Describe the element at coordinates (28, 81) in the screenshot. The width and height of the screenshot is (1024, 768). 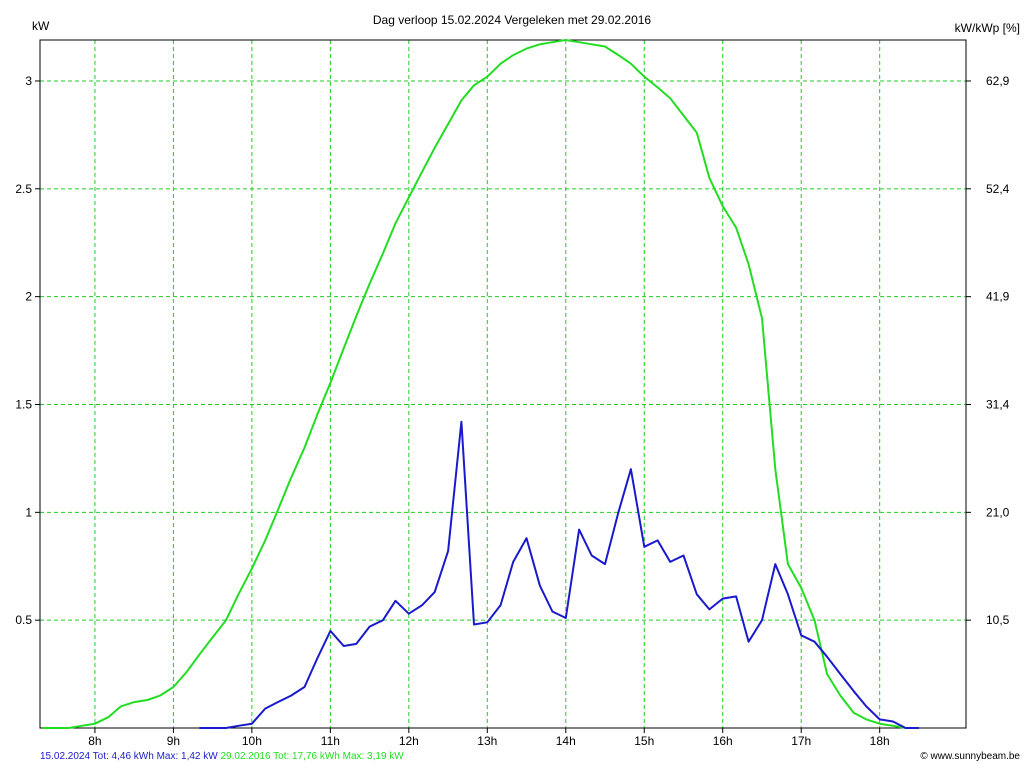
I see `y-left-tick-label: 3` at that location.